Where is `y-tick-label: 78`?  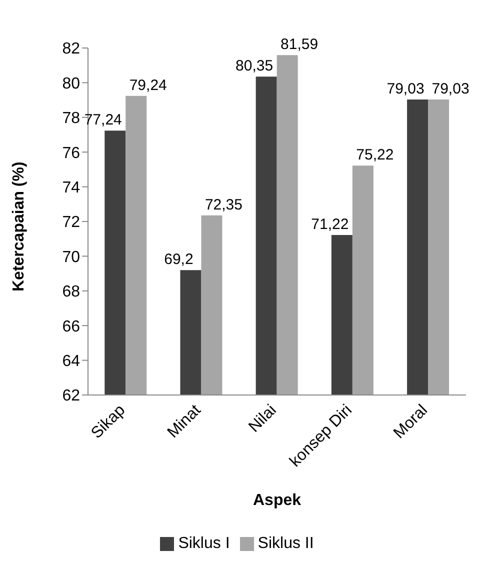 y-tick-label: 78 is located at coordinates (71, 119).